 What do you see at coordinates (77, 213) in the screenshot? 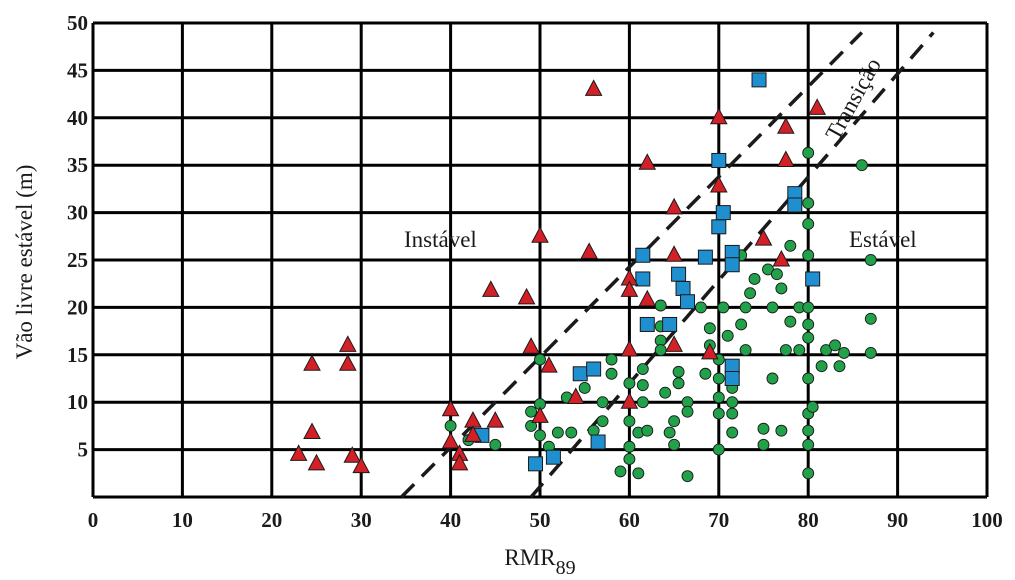
I see `y-tick-label: 30` at bounding box center [77, 213].